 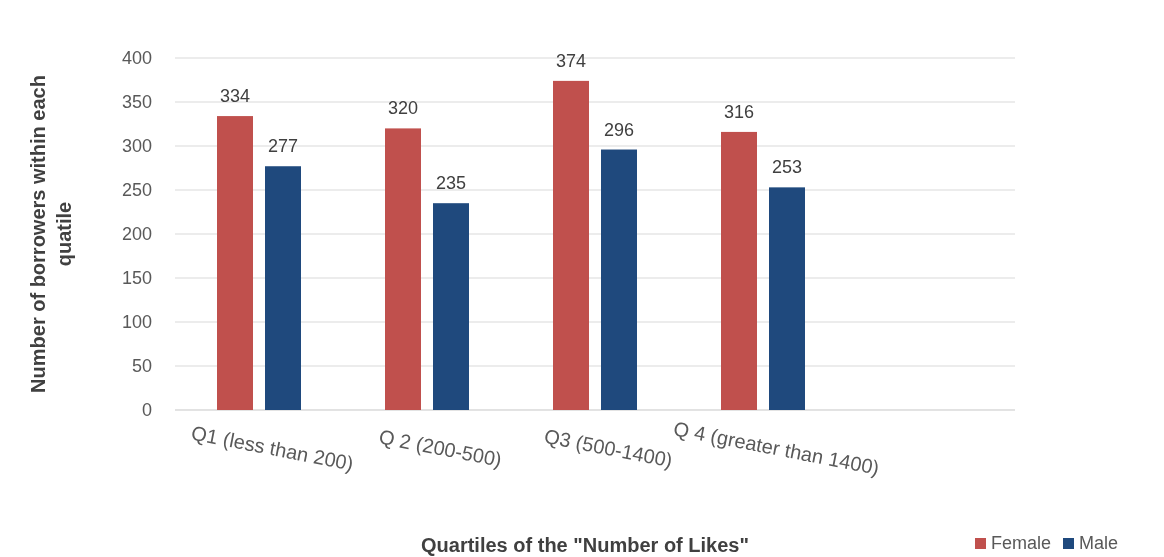 I want to click on legend-label: Male, so click(x=1099, y=543).